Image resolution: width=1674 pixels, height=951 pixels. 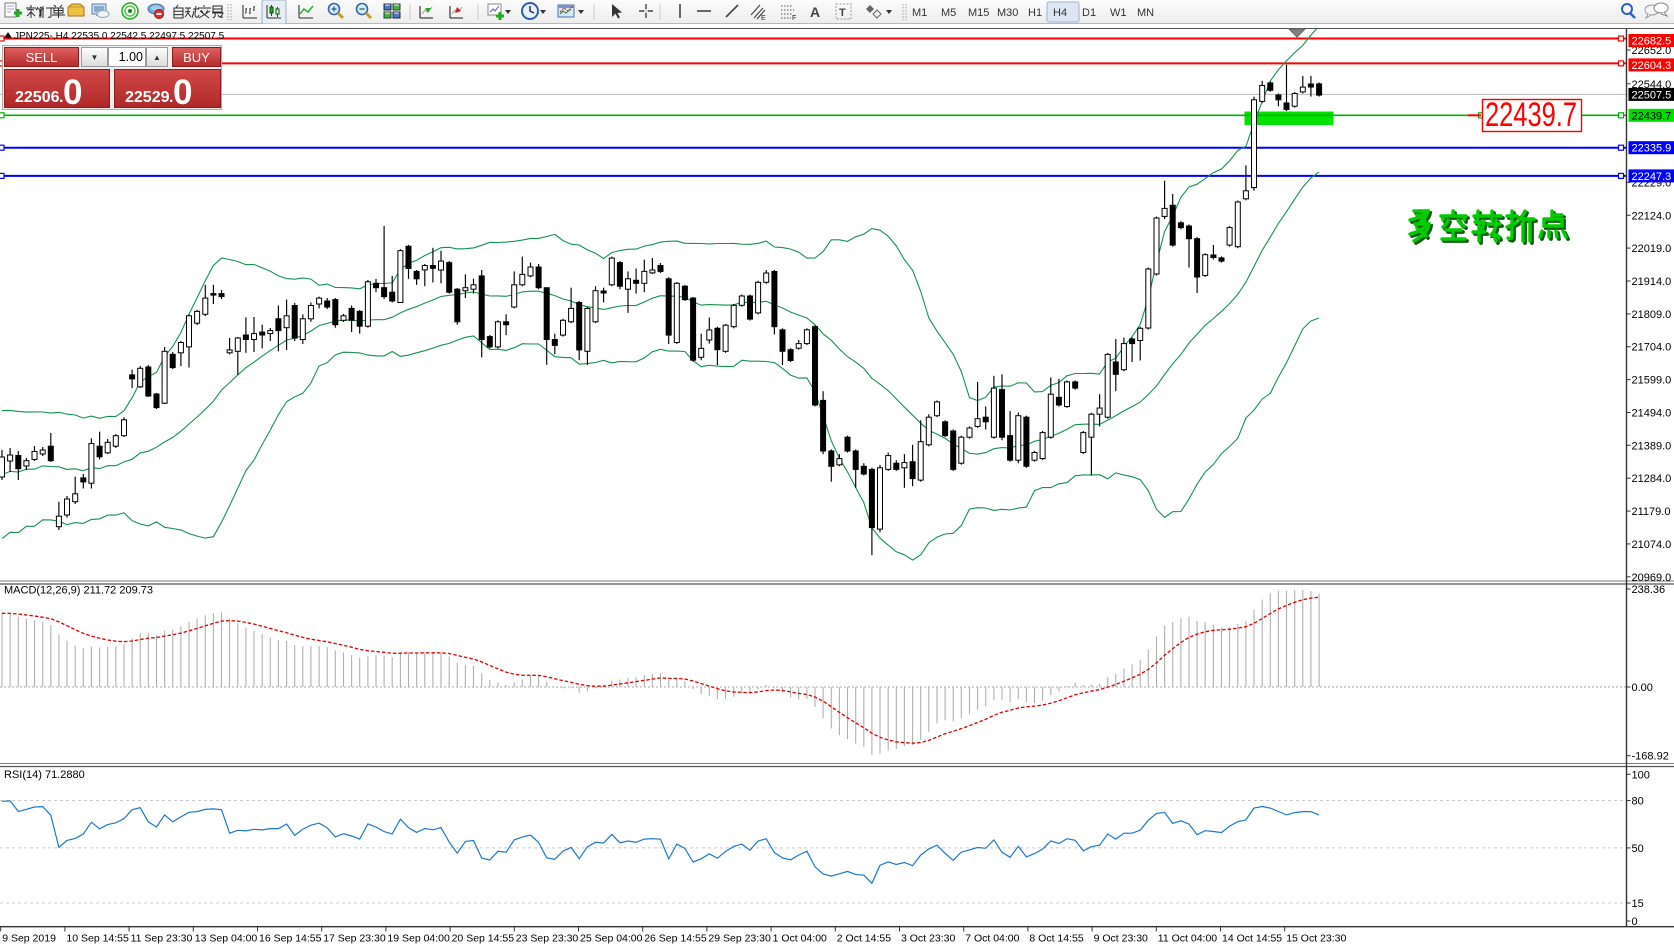 I want to click on svg-text: 9 Oct 23:30, so click(x=1121, y=939).